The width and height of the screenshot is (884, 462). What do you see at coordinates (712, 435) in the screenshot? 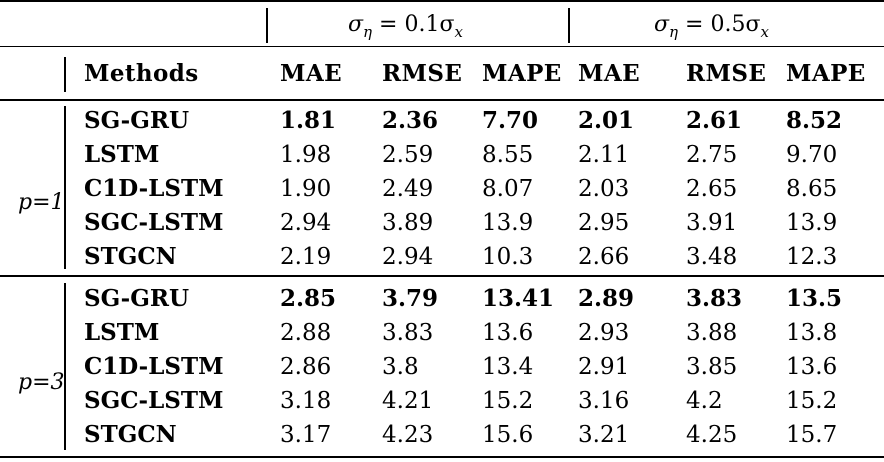
I see `metric-cell: 4.25` at bounding box center [712, 435].